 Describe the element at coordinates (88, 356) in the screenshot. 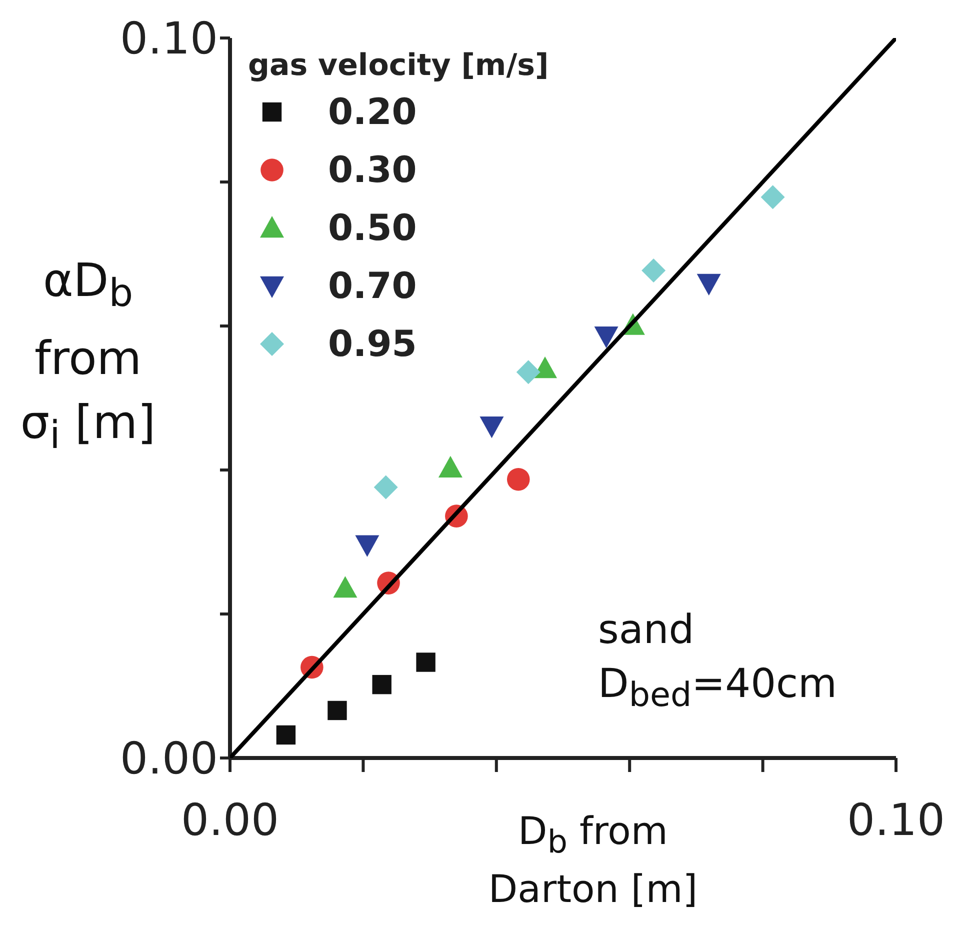

I see `y-axis-title: αD$_{b}$ from σ$_{i}$ [m]` at that location.